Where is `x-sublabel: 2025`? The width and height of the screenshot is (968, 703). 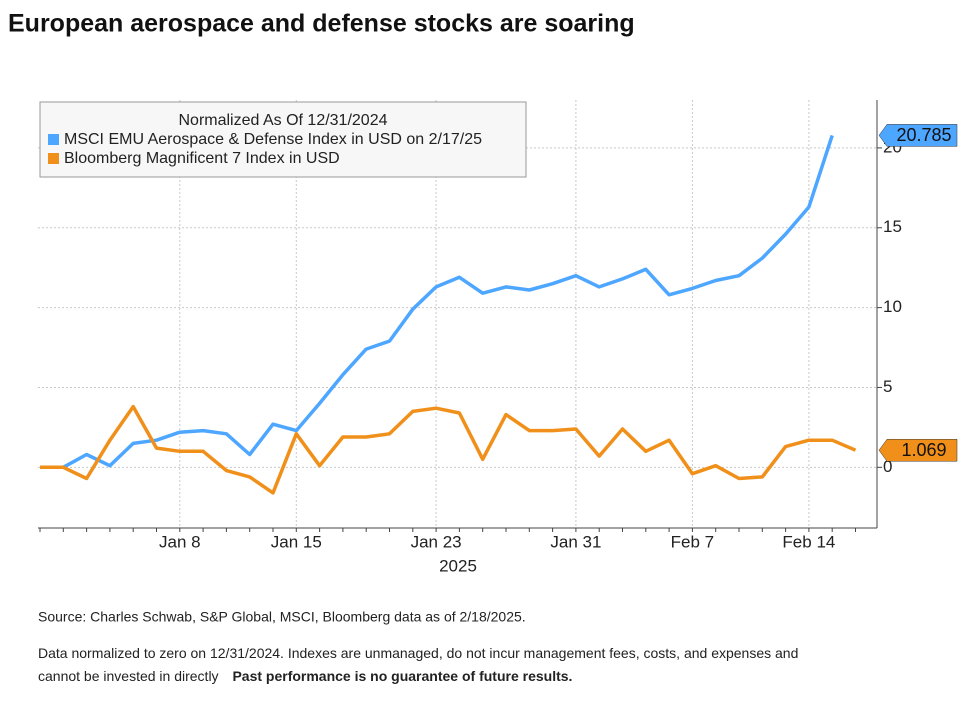 x-sublabel: 2025 is located at coordinates (458, 565).